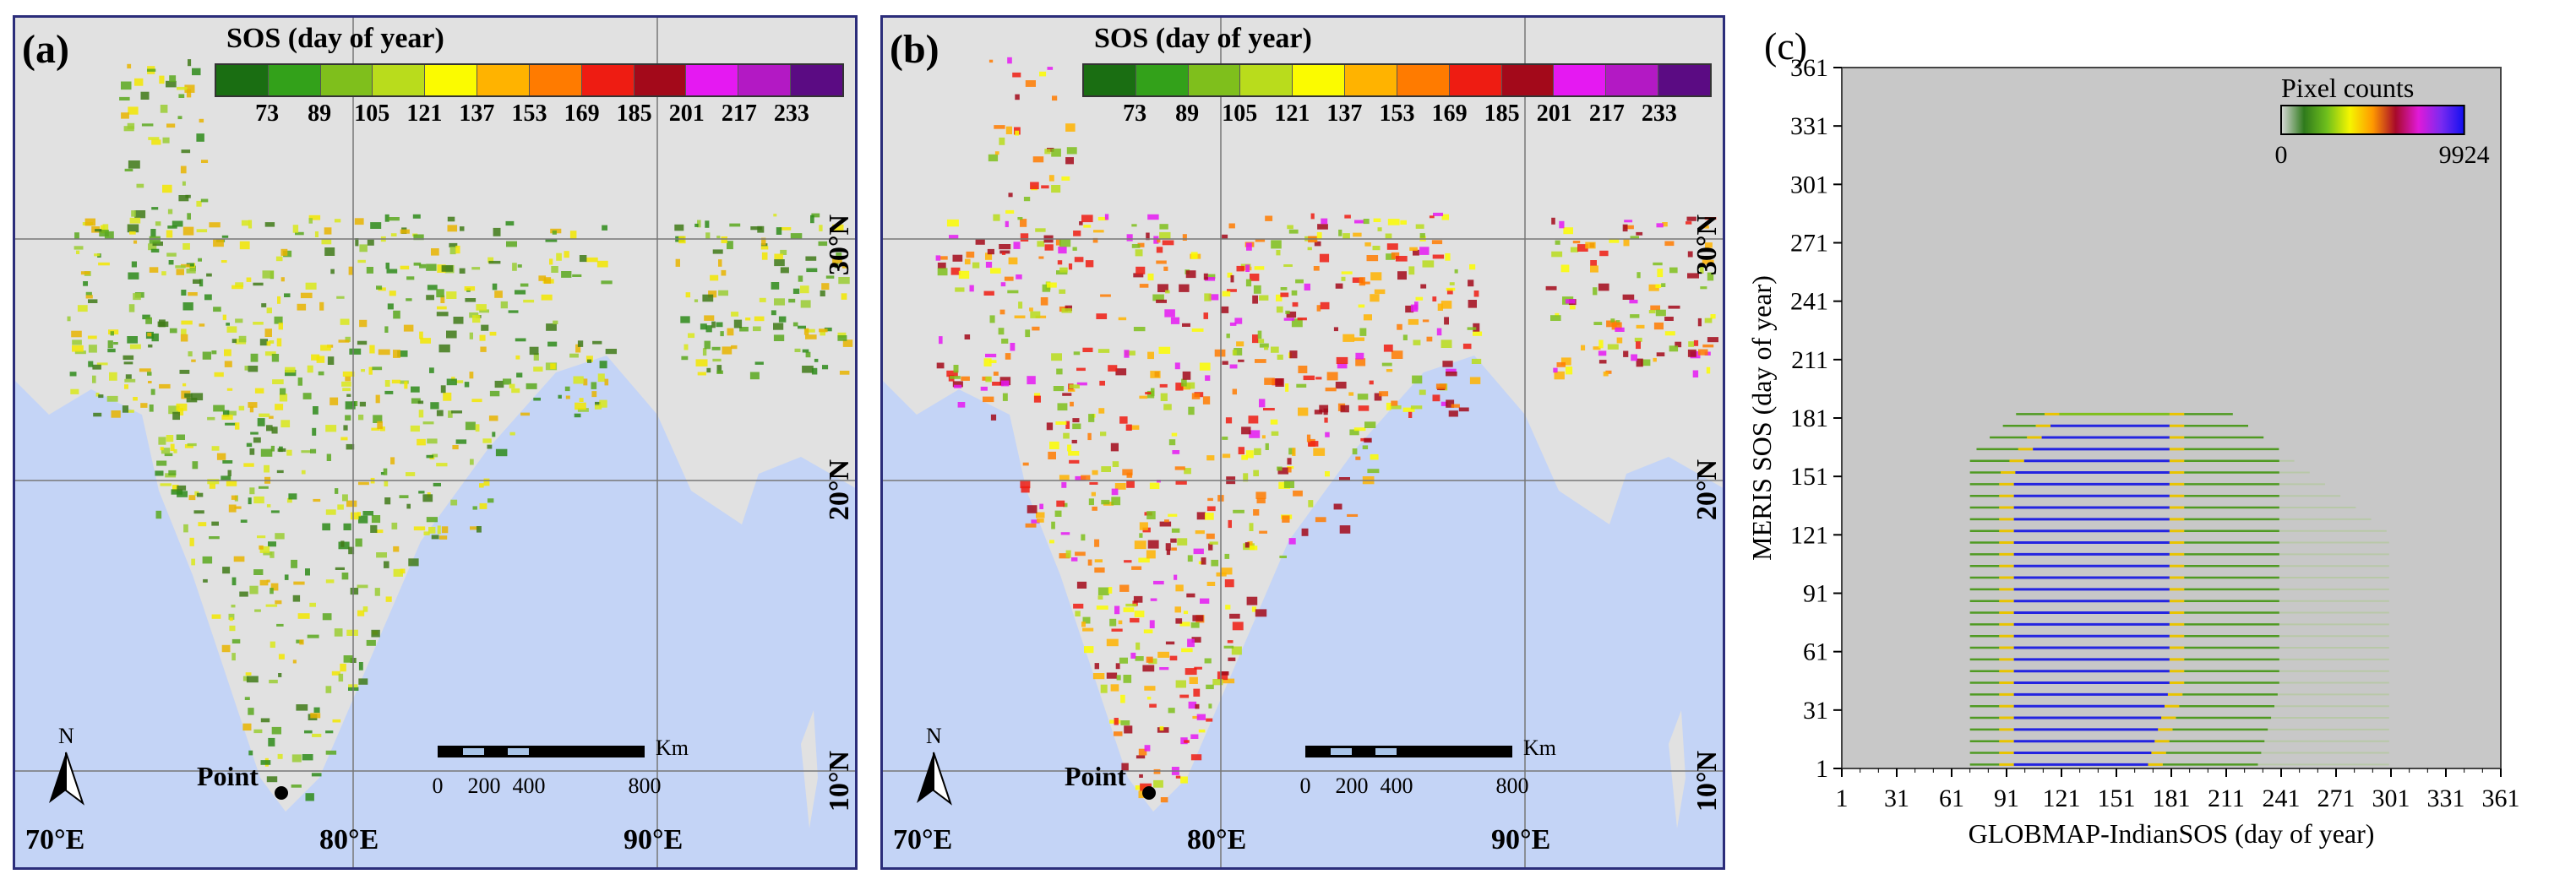  Describe the element at coordinates (2464, 155) in the screenshot. I see `colorbar-max: 9924` at that location.